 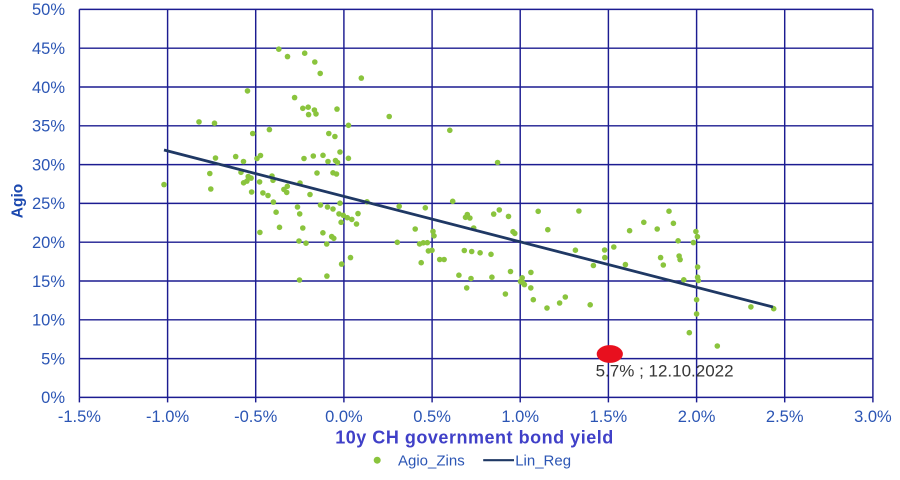 I want to click on svg-text: 1.5%, so click(x=609, y=417).